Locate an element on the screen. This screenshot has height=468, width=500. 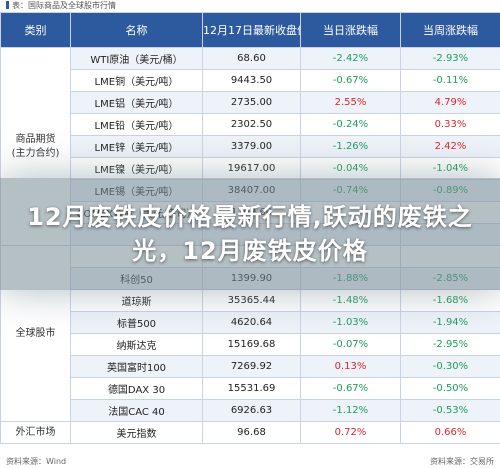
week-change-cell: -0.30% is located at coordinates (450, 366).